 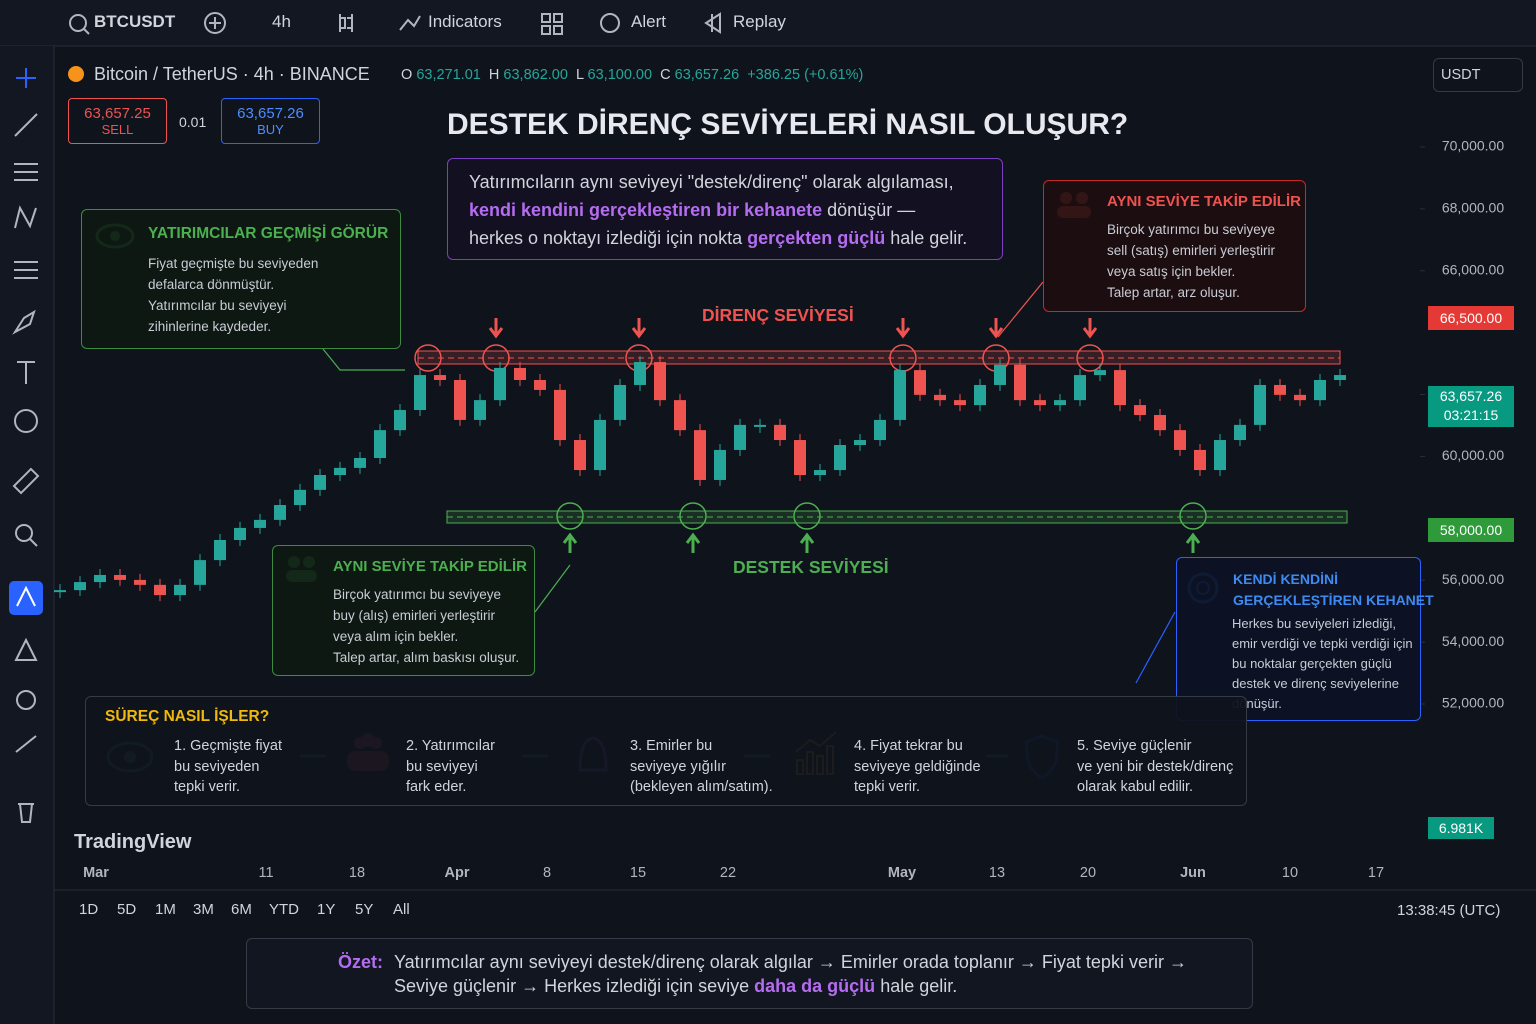 What do you see at coordinates (96, 873) in the screenshot?
I see `x-tick-label: Mar` at bounding box center [96, 873].